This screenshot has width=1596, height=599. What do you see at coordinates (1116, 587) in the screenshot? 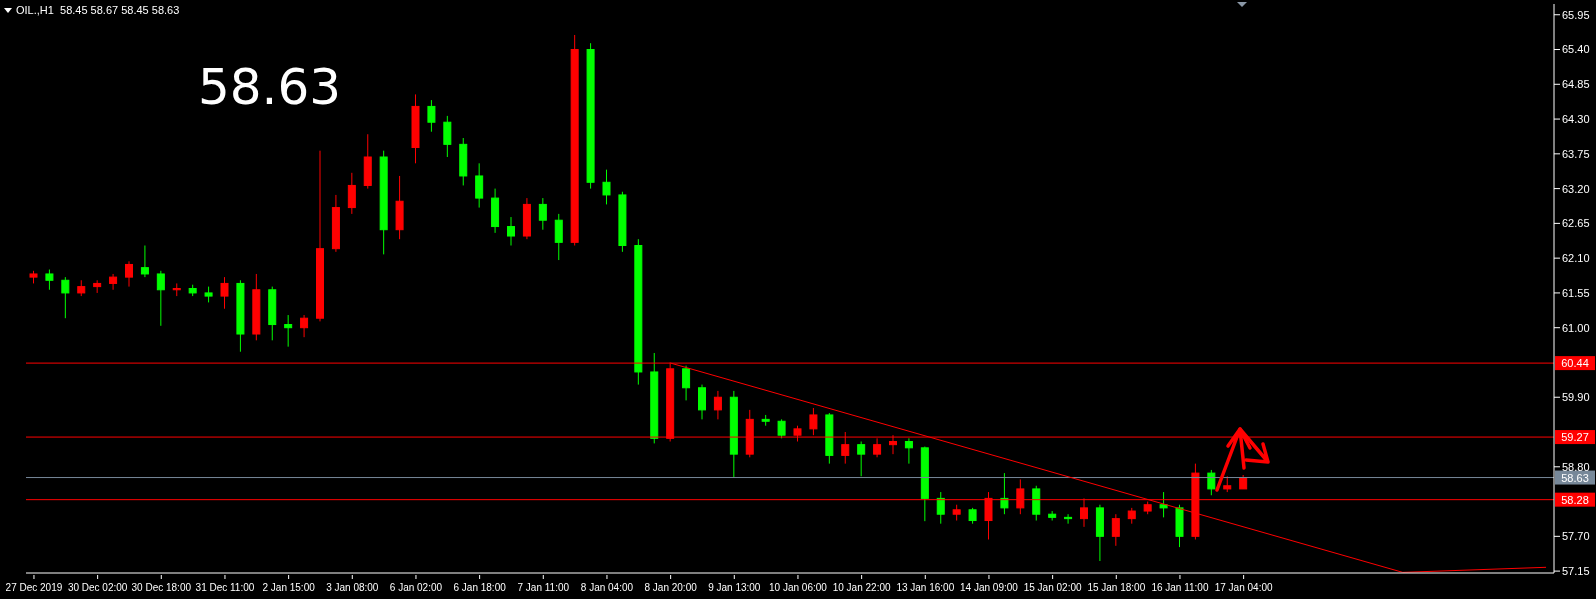
I see `x-tick-label: 15 Jan 18:00` at bounding box center [1116, 587].